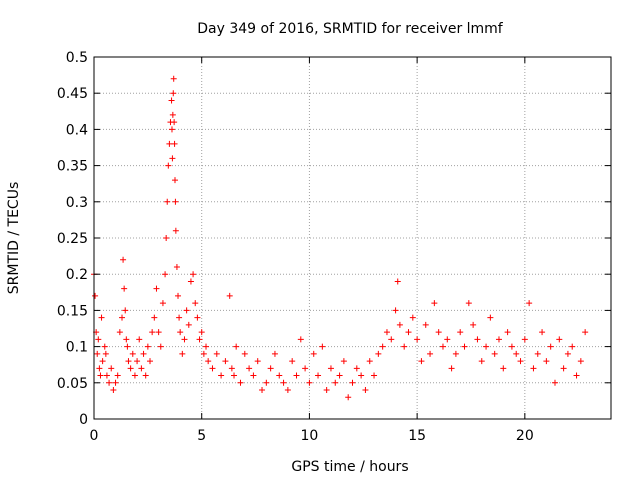 The image size is (640, 480). What do you see at coordinates (83, 420) in the screenshot?
I see `y-tick-label: 0` at bounding box center [83, 420].